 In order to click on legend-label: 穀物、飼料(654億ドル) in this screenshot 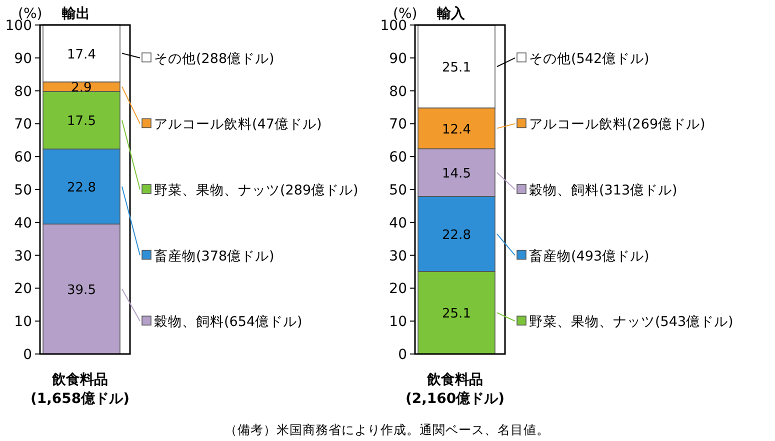, I will do `click(228, 322)`.